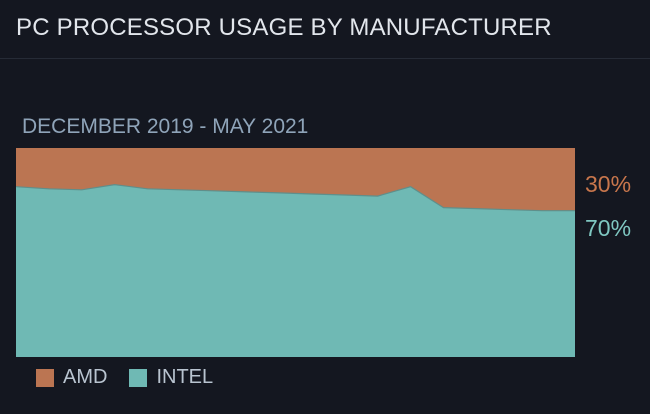 The image size is (650, 414). Describe the element at coordinates (608, 184) in the screenshot. I see `amd-percentage-label: 30%` at that location.